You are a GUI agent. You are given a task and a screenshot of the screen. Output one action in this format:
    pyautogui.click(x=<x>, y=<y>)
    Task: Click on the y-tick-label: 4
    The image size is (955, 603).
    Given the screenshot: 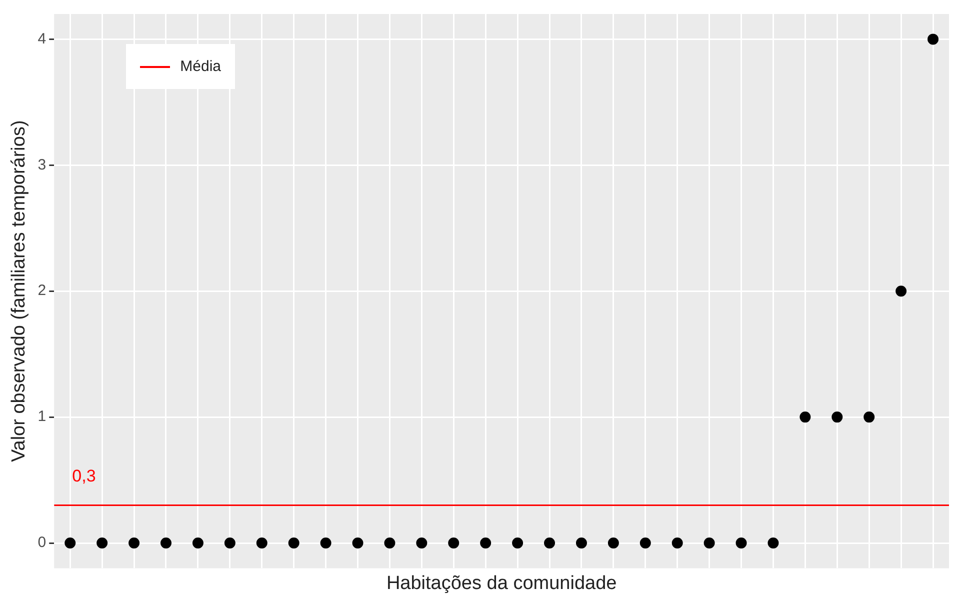 What is the action you would take?
    pyautogui.click(x=42, y=39)
    